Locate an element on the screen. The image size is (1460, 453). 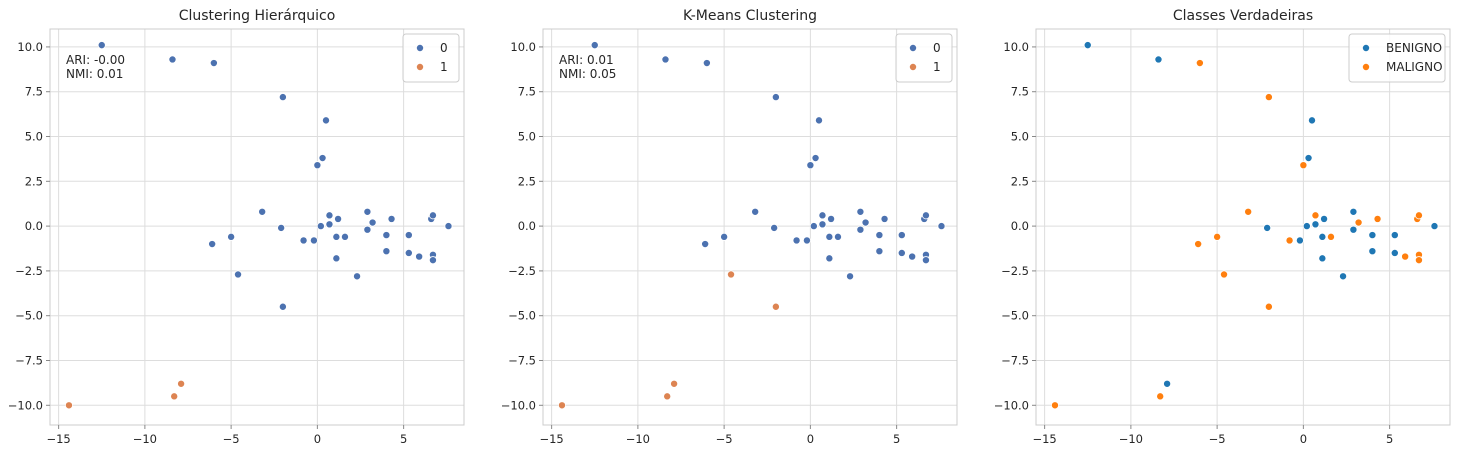
y-tick-label: 2.5 is located at coordinates (34, 181).